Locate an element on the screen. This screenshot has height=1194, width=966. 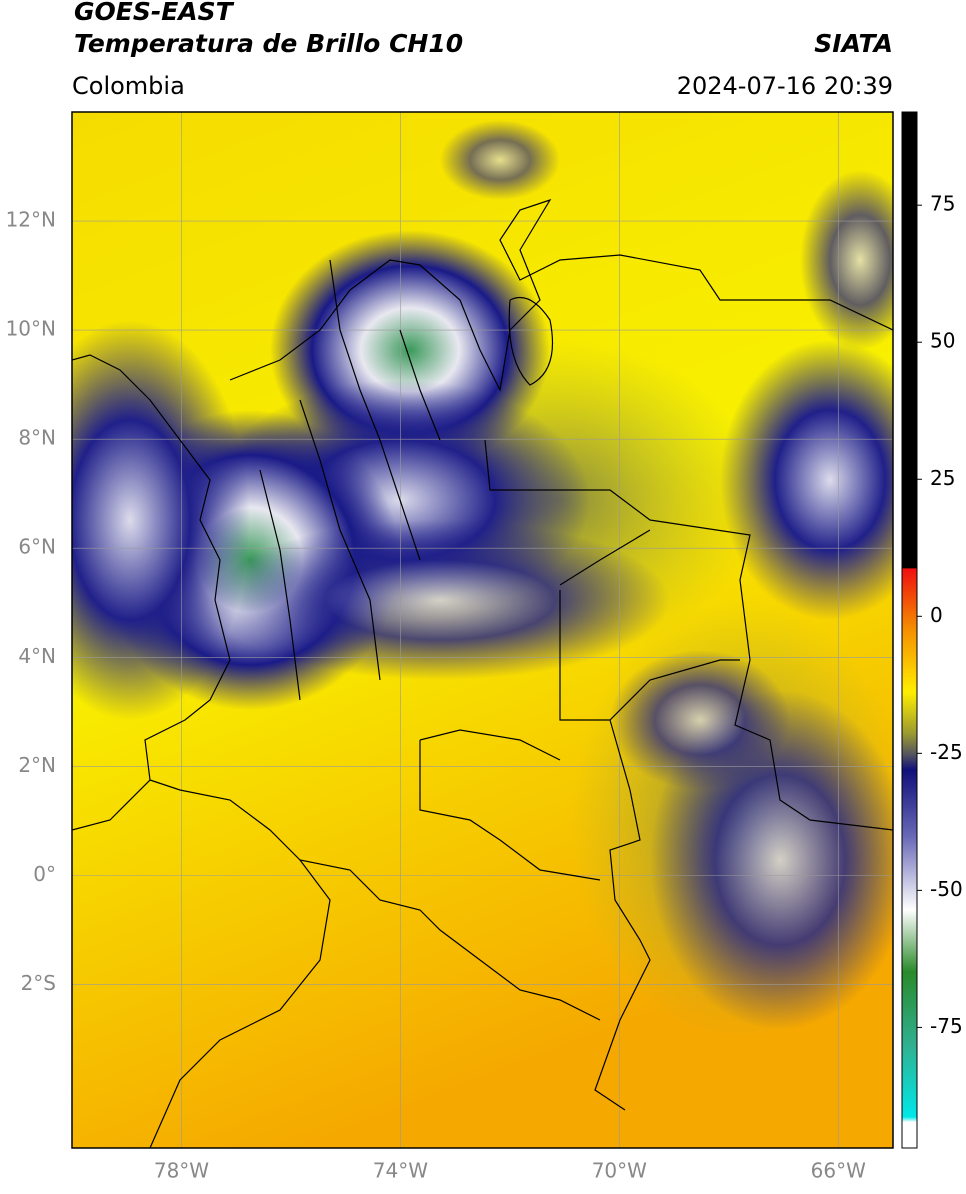
subtitle: Temperatura de Brillo CH10 is located at coordinates (268, 43).